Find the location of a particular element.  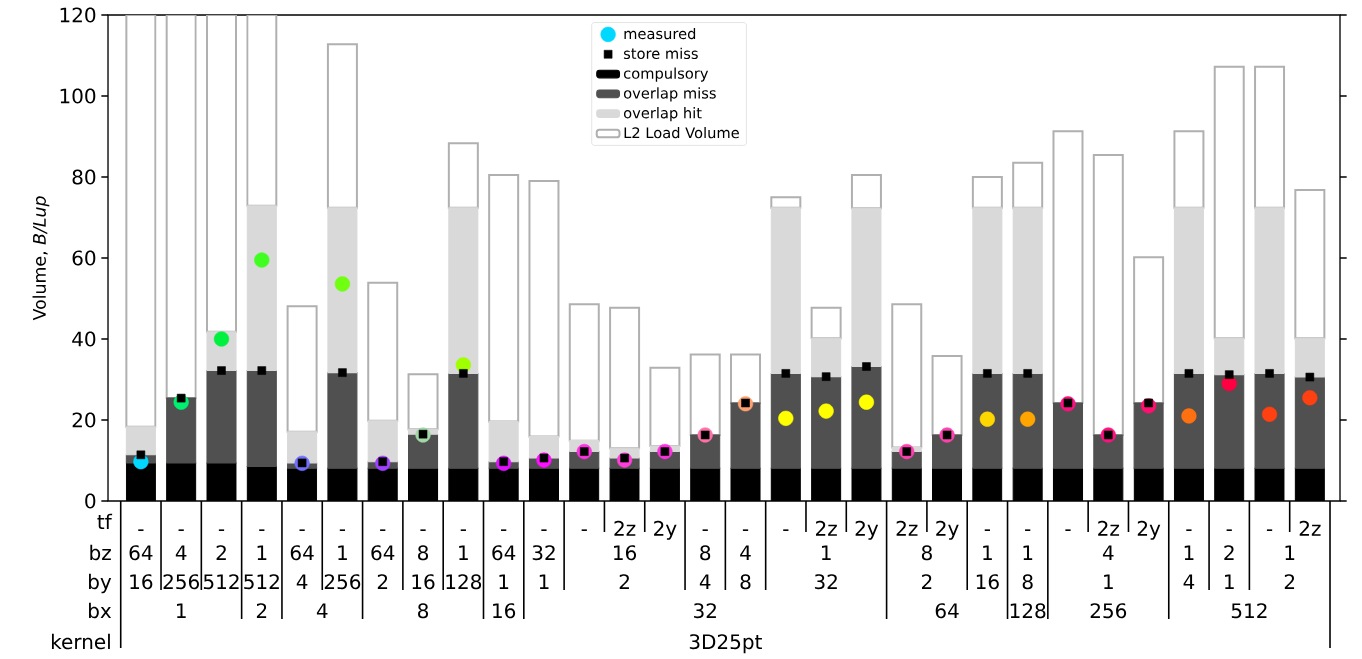

y-tick-label: 120 is located at coordinates (78, 15).